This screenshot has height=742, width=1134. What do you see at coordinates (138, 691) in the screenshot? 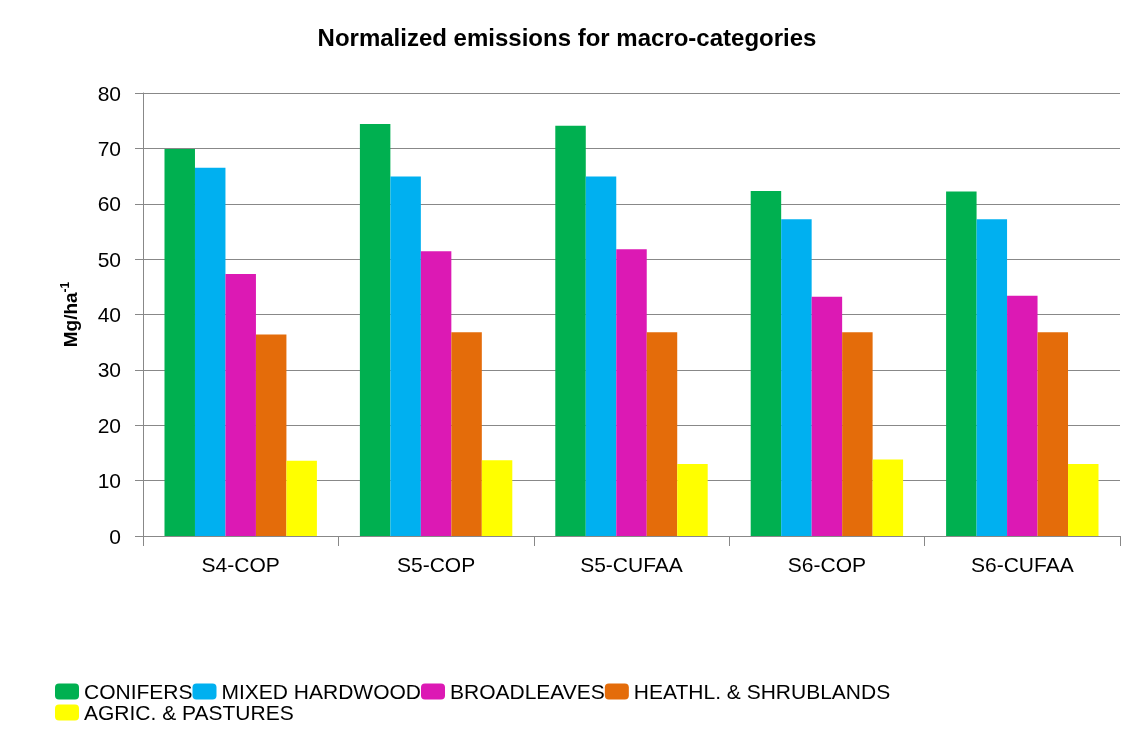
I see `legend-label: CONIFERS` at bounding box center [138, 691].